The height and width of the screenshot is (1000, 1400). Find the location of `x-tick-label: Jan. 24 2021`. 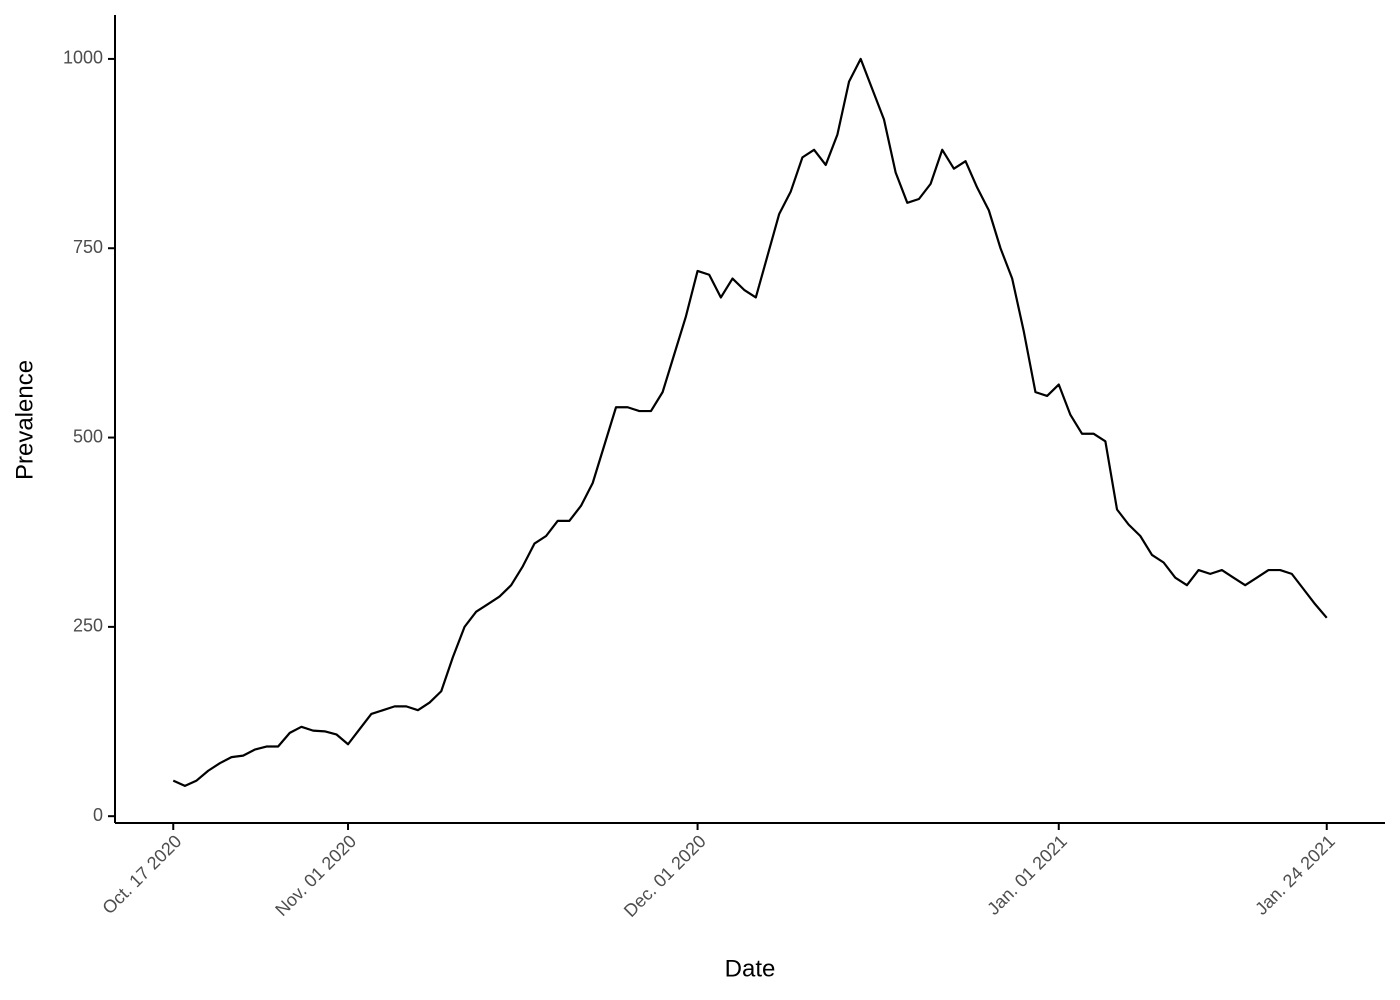

x-tick-label: Jan. 24 2021 is located at coordinates (1295, 875).